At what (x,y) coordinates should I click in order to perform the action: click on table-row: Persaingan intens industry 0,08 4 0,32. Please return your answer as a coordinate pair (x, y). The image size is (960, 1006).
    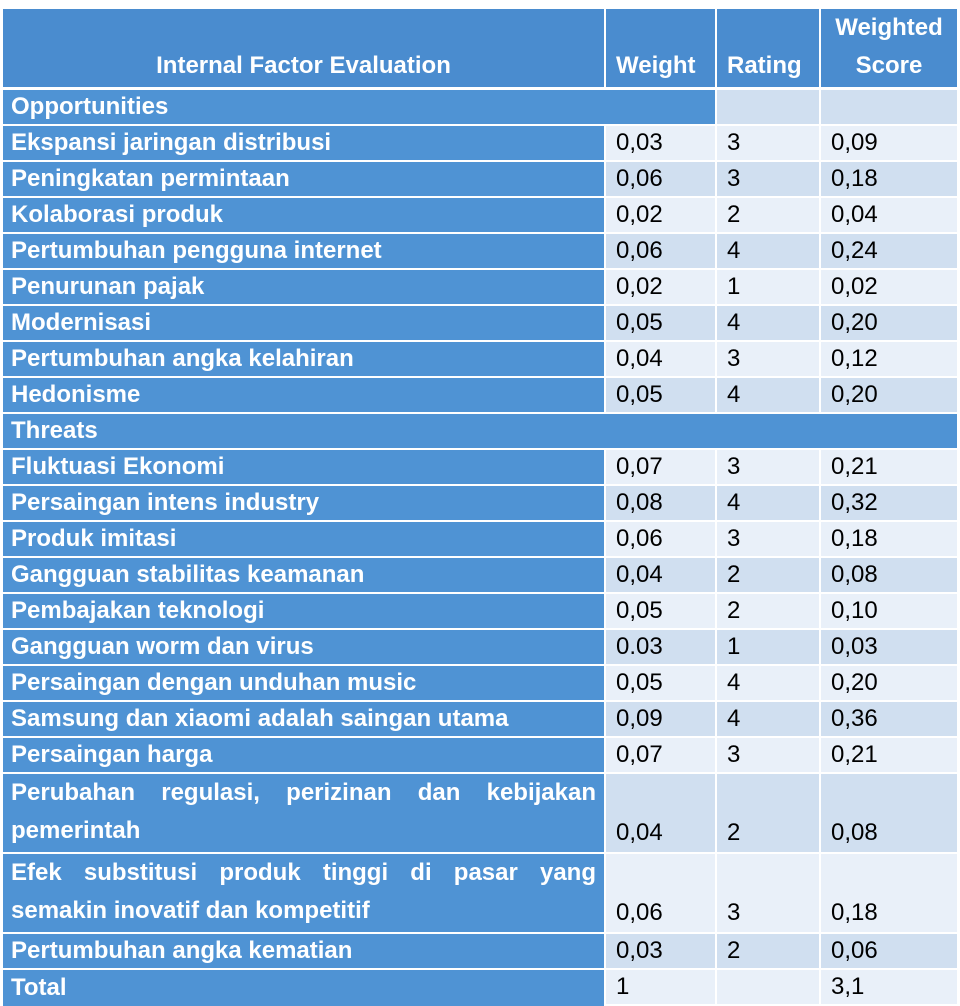
    Looking at the image, I should click on (480, 504).